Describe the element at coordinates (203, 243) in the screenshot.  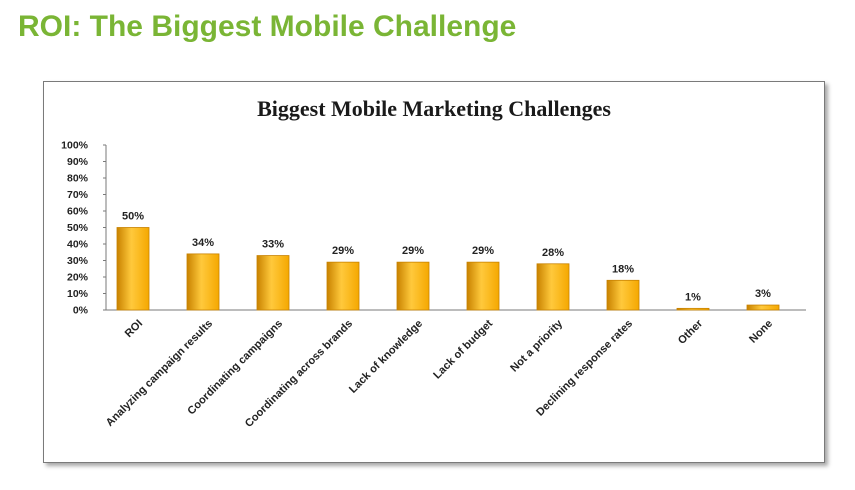
I see `bar-value-label: 34%` at that location.